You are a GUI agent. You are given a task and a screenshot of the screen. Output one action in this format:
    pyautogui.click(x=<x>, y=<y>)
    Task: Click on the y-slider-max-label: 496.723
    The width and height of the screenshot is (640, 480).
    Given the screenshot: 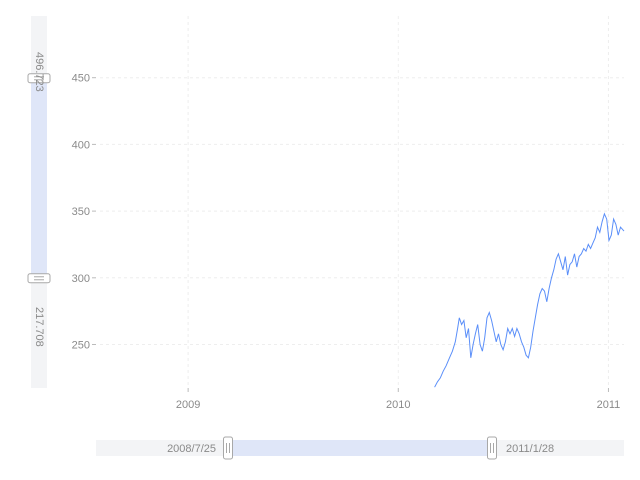 What is the action you would take?
    pyautogui.click(x=39, y=72)
    